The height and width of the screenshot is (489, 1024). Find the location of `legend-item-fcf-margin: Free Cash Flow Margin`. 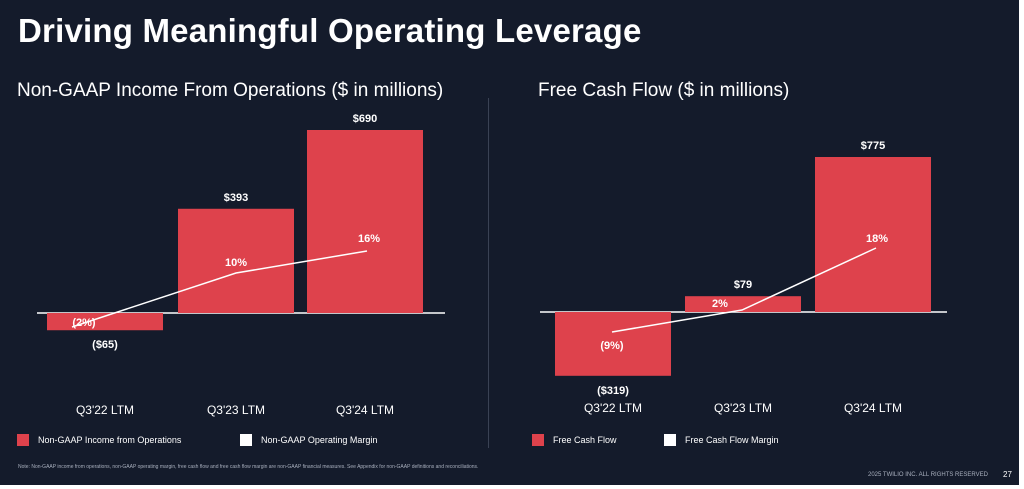

legend-item-fcf-margin: Free Cash Flow Margin is located at coordinates (721, 440).